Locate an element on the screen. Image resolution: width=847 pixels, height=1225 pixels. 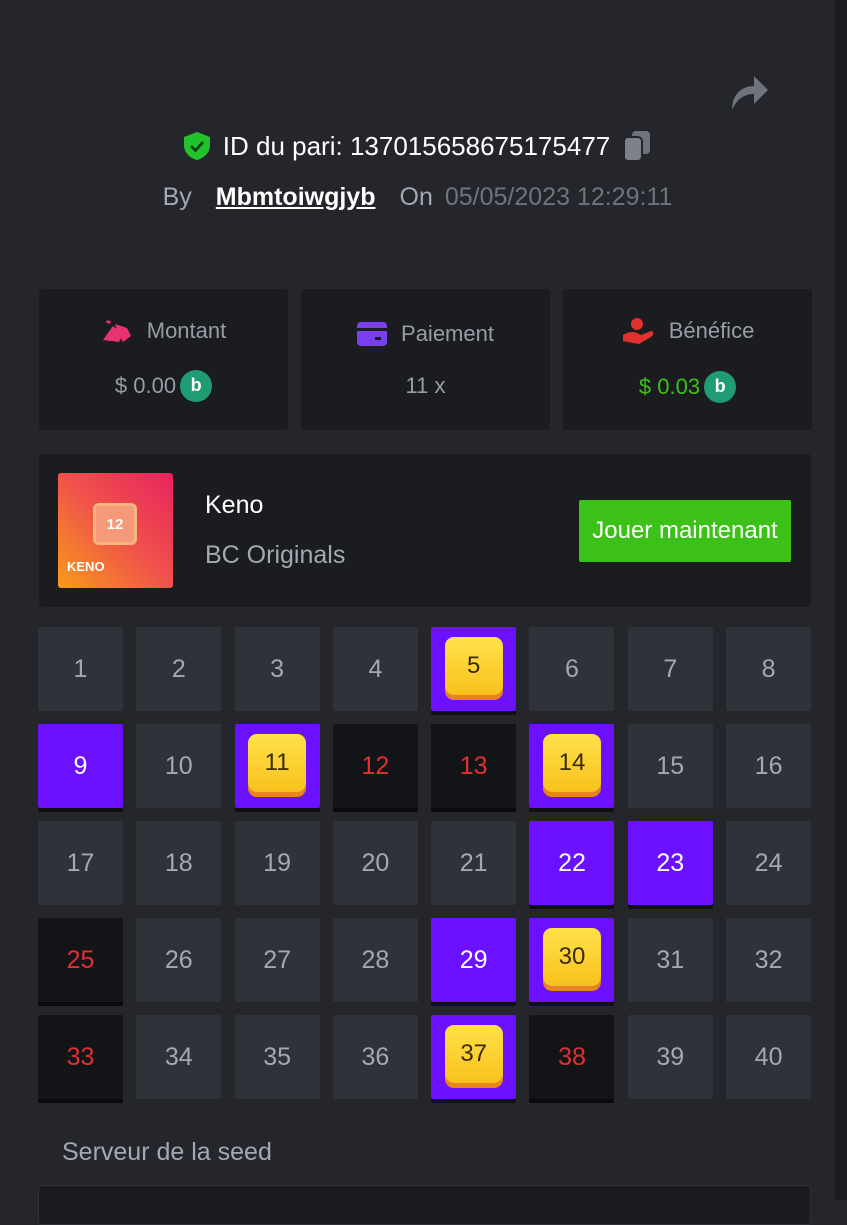
thumb-title: KENO is located at coordinates (86, 566).